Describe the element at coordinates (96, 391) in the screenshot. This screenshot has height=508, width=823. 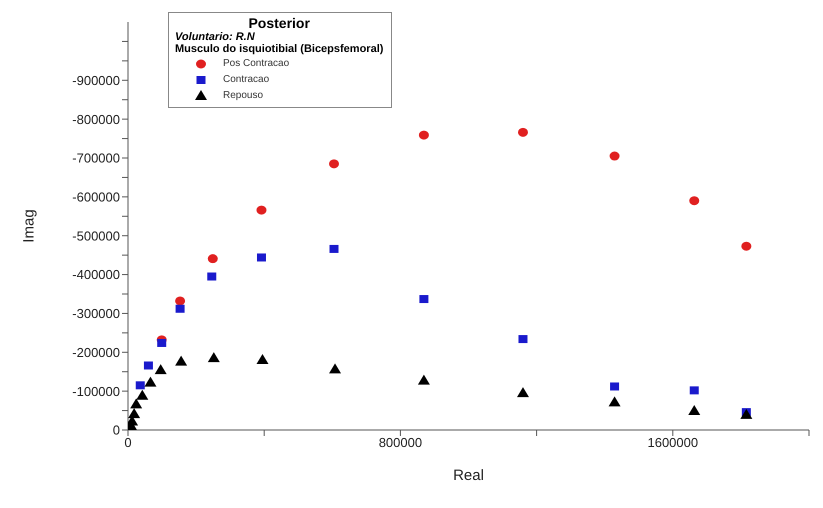
I see `y-tick-label: -100000` at that location.